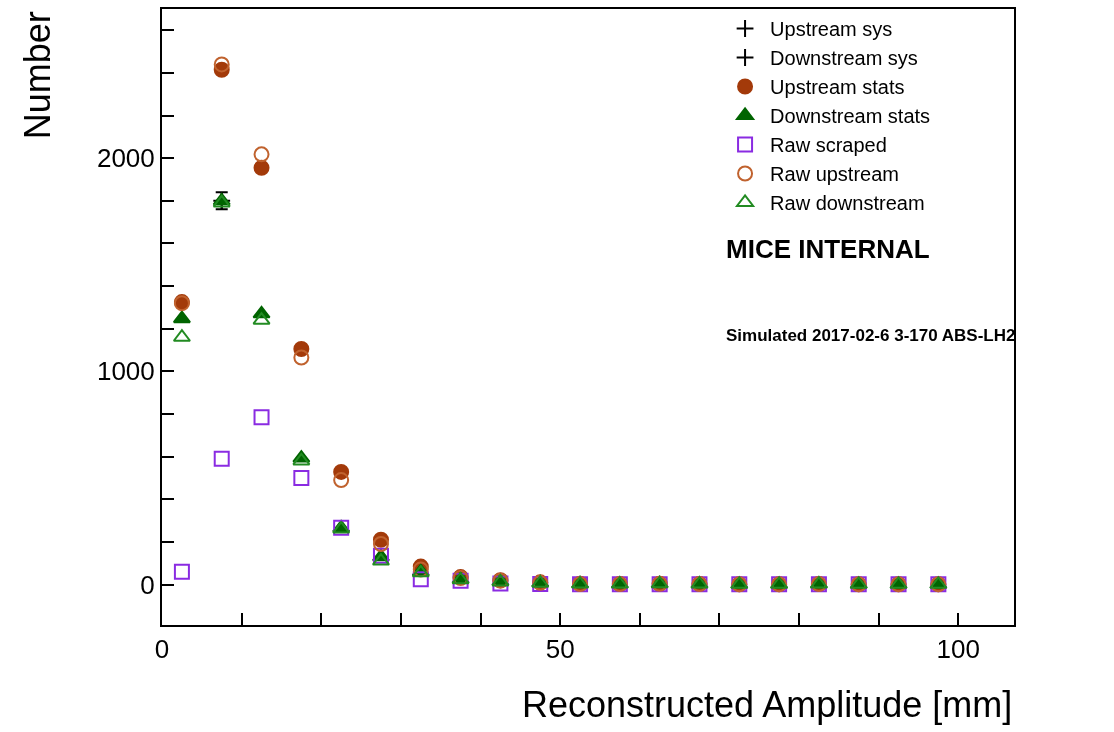 This screenshot has width=1114, height=732. What do you see at coordinates (828, 249) in the screenshot?
I see `annotation: MICE INTERNAL` at bounding box center [828, 249].